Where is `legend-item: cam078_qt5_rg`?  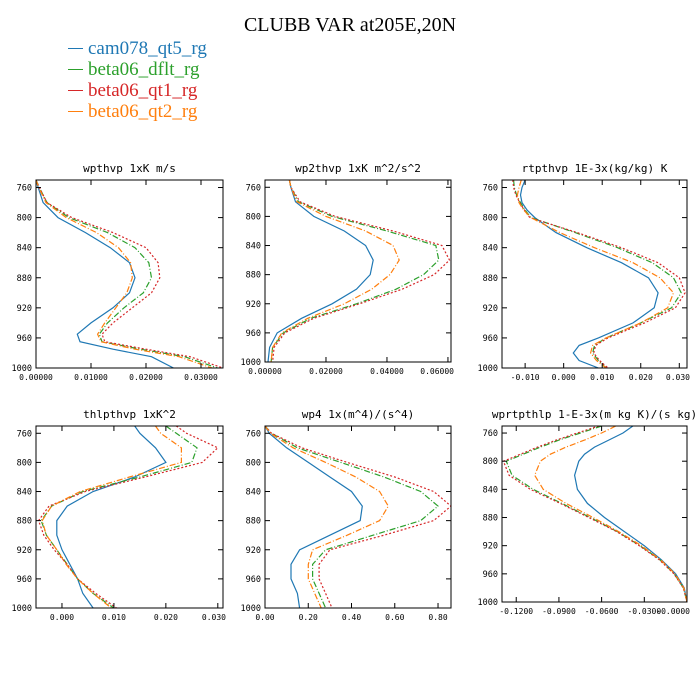 legend-item: cam078_qt5_rg is located at coordinates (137, 48).